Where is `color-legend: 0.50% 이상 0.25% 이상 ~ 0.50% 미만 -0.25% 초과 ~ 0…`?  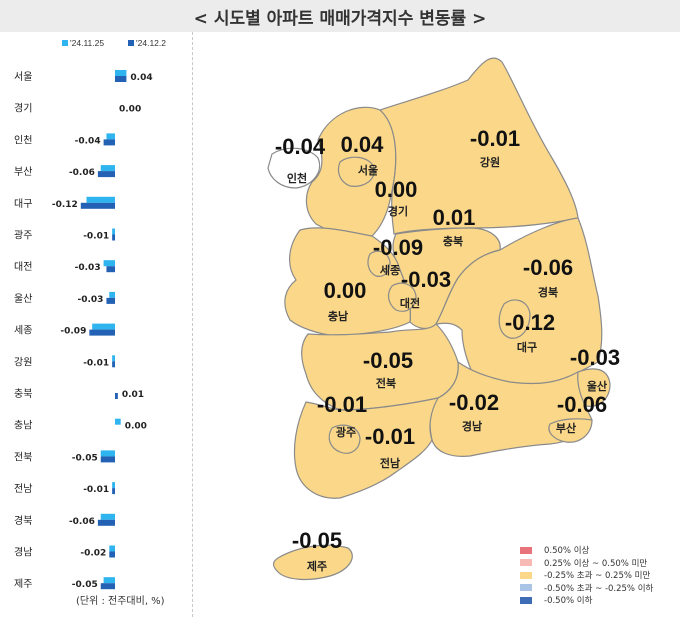
color-legend: 0.50% 이상 0.25% 이상 ~ 0.50% 미만 -0.25% 초과 ~ 0… is located at coordinates (586, 575).